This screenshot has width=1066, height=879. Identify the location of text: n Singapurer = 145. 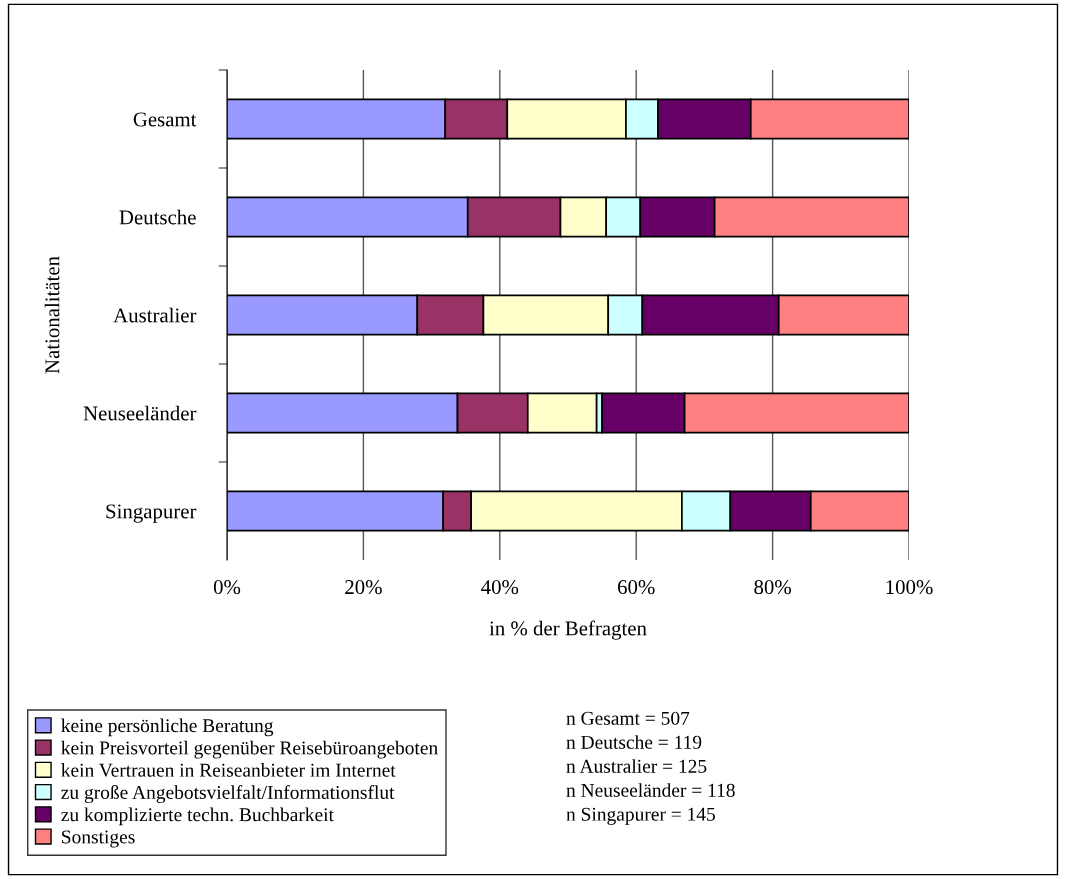
(640, 816).